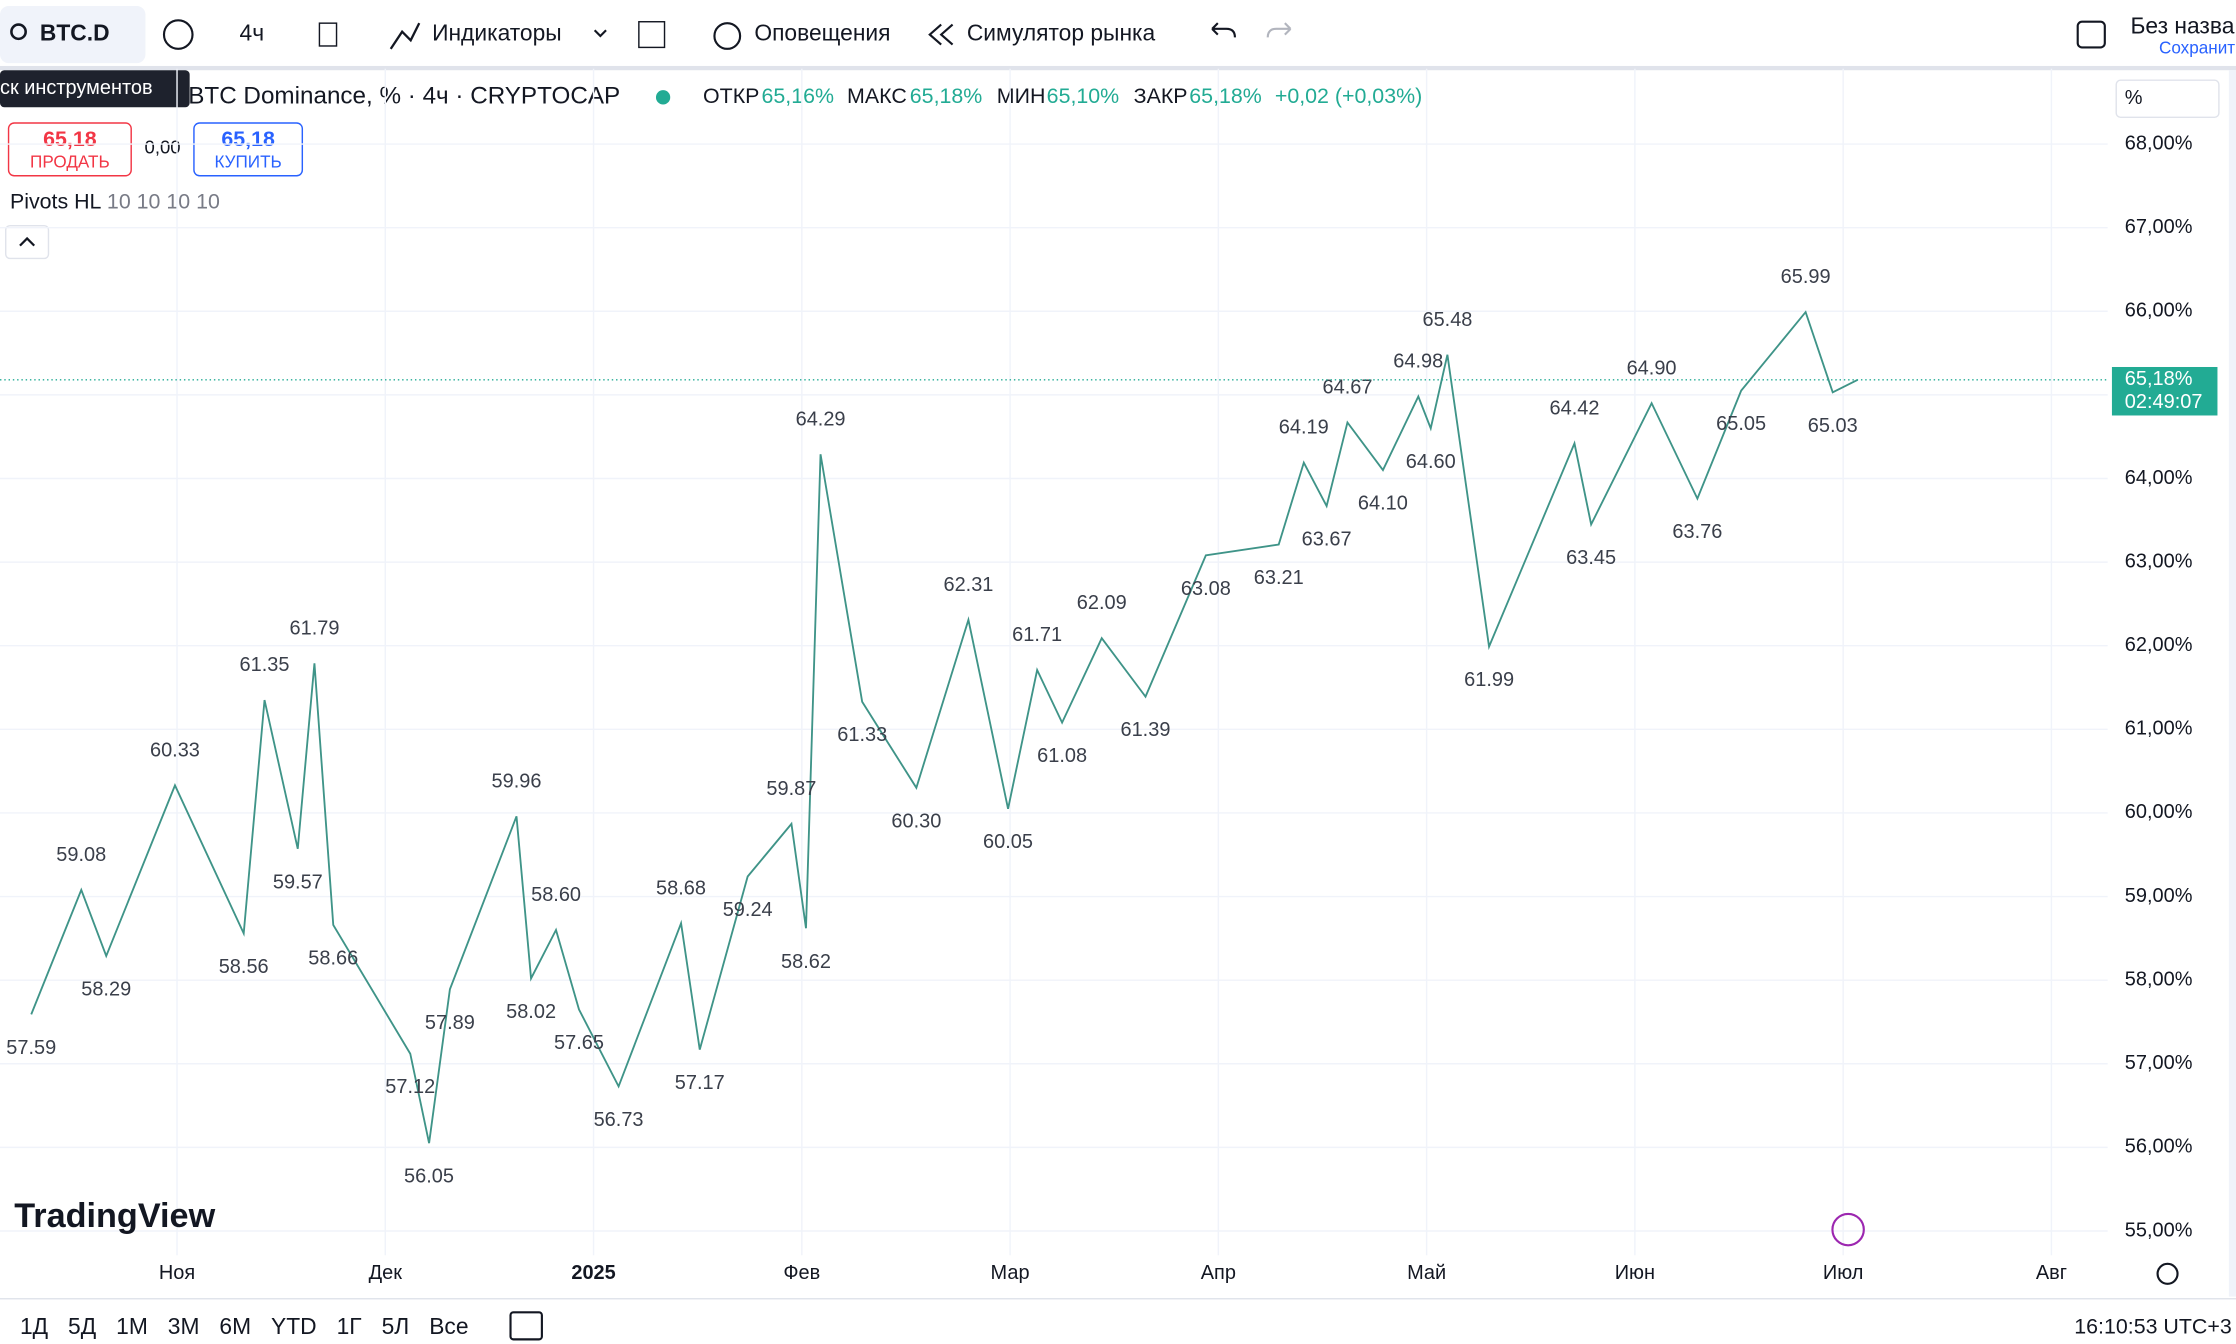  I want to click on lightning-icon, so click(1848, 1229).